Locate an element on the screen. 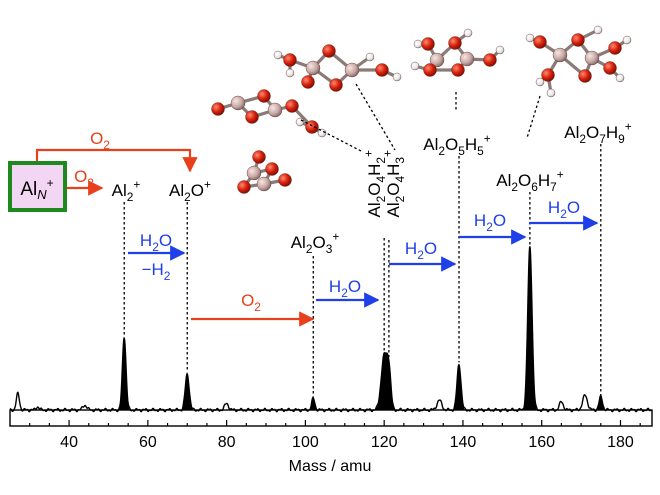 Image resolution: width=660 pixels, height=495 pixels. ion-label-al2o6h7: Al2O6H7+ is located at coordinates (530, 180).